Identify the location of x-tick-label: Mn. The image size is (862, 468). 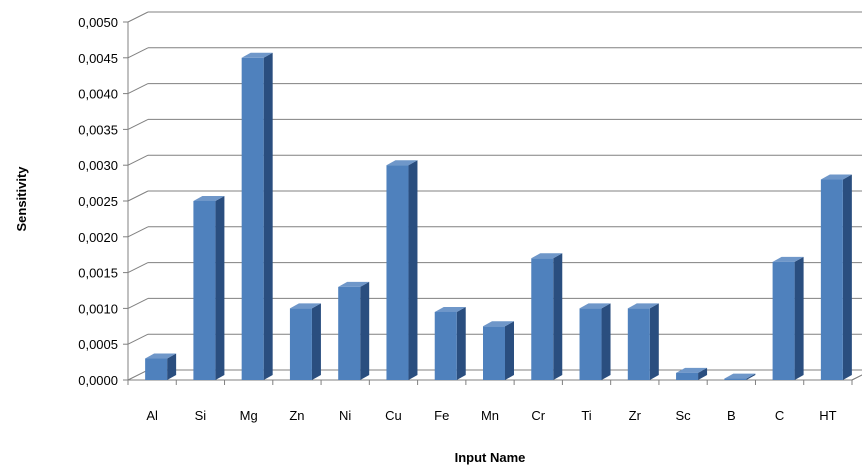
(490, 415).